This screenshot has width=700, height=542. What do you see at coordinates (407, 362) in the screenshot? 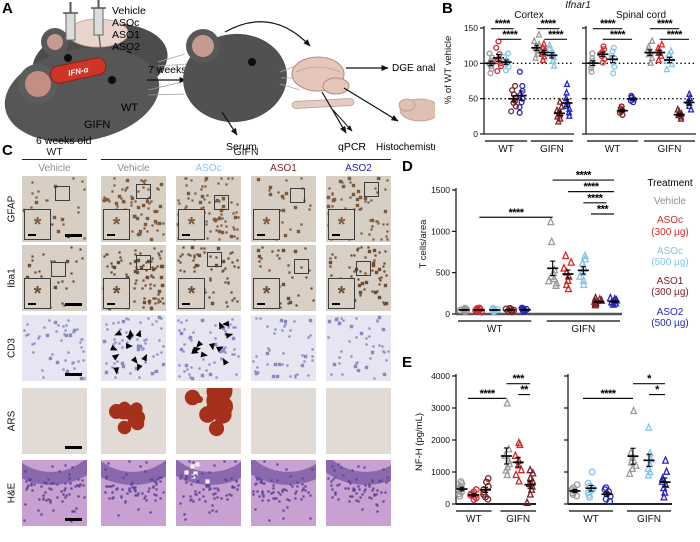
I see `panel-letter-e: E` at bounding box center [407, 362].